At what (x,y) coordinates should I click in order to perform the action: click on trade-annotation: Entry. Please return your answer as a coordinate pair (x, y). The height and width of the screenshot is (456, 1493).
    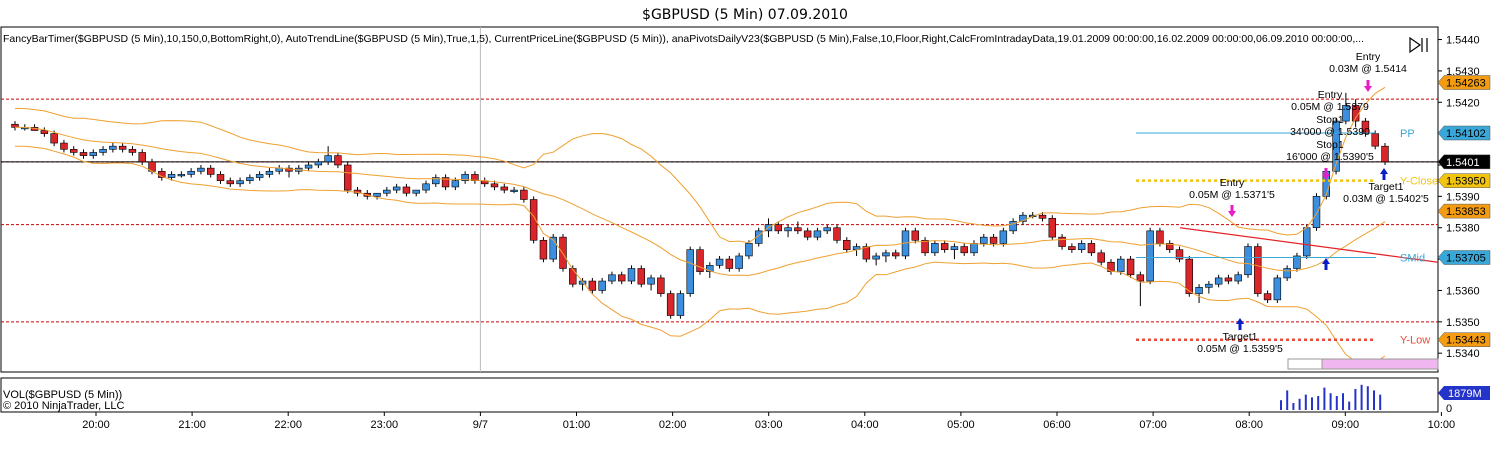
    Looking at the image, I should click on (1232, 183).